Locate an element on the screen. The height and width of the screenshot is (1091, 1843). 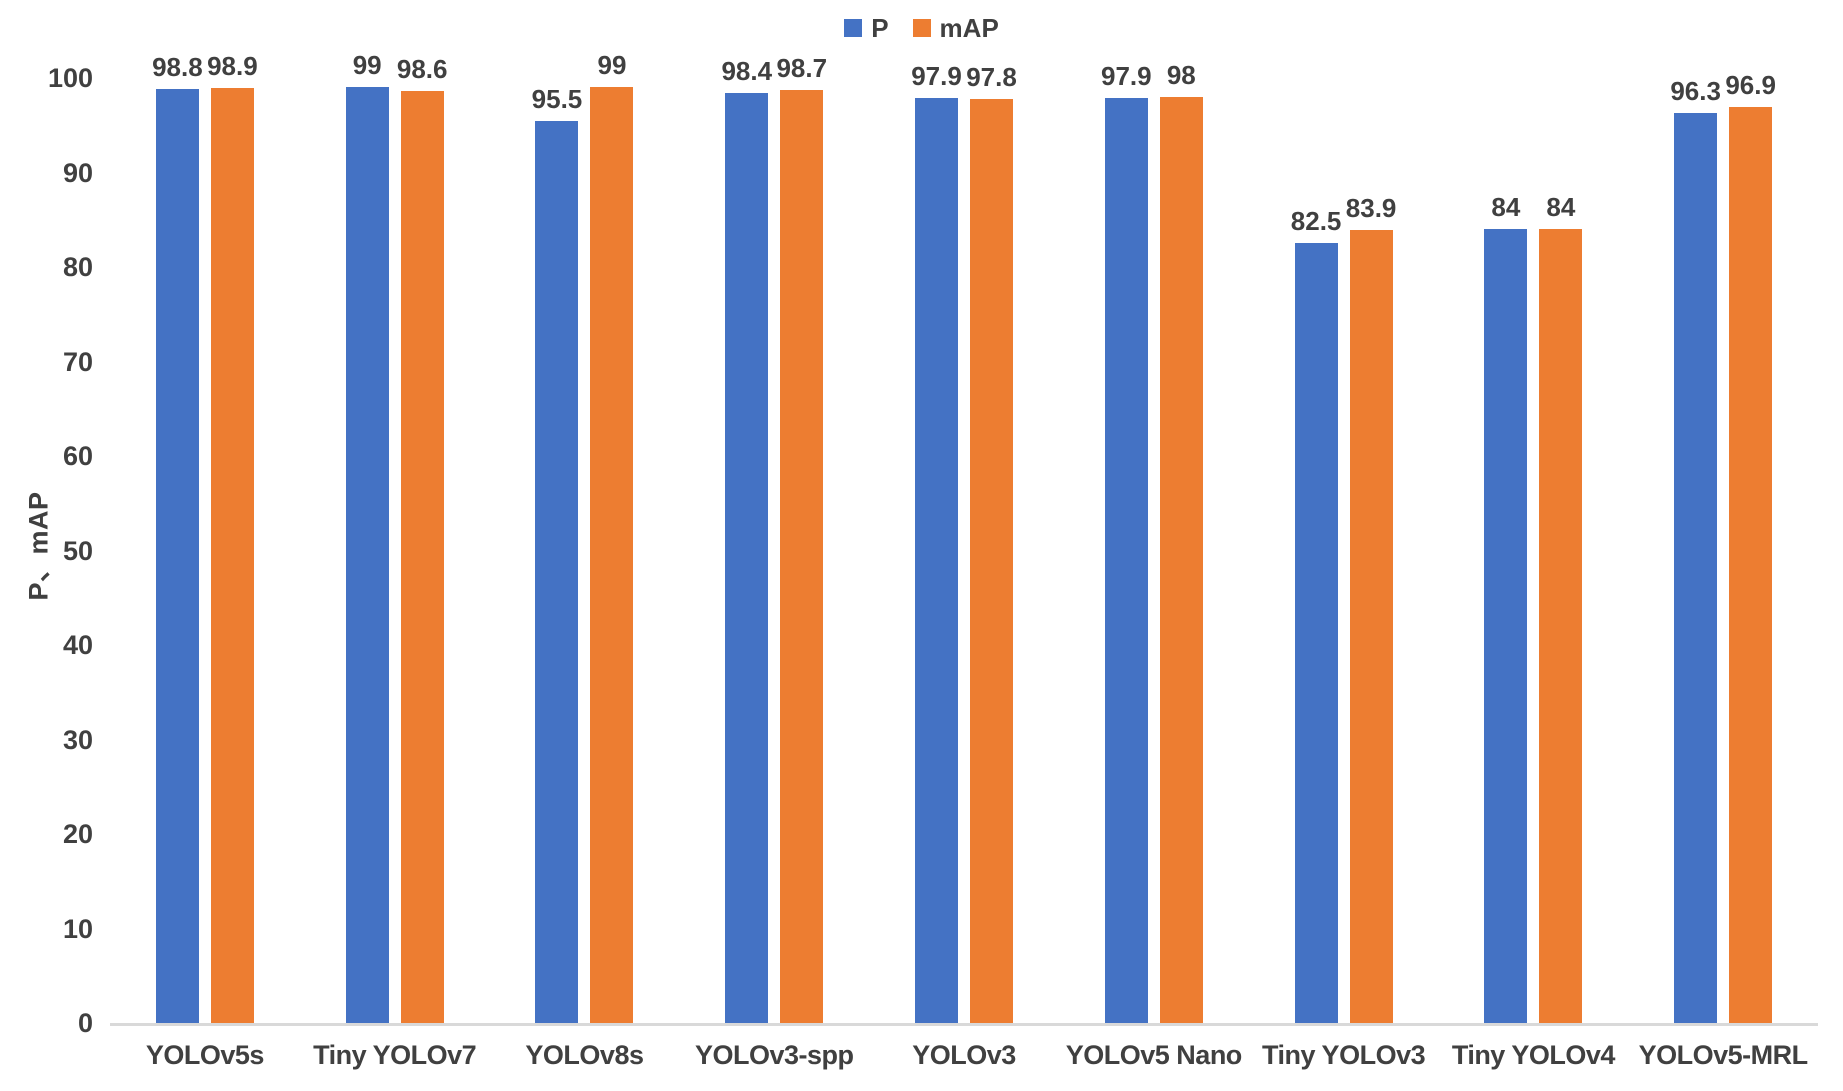
bar-value-label: 98.4 is located at coordinates (747, 71).